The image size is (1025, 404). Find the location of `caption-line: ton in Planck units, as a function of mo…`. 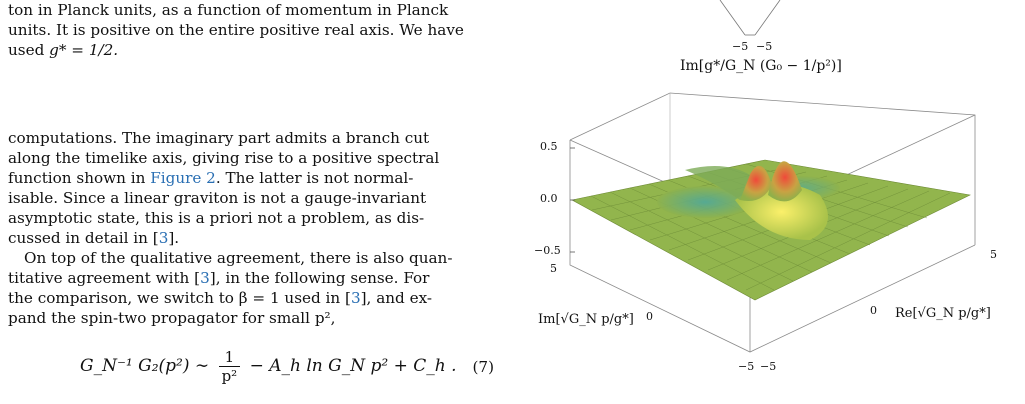

caption-line: ton in Planck units, as a function of mo… is located at coordinates (228, 10).